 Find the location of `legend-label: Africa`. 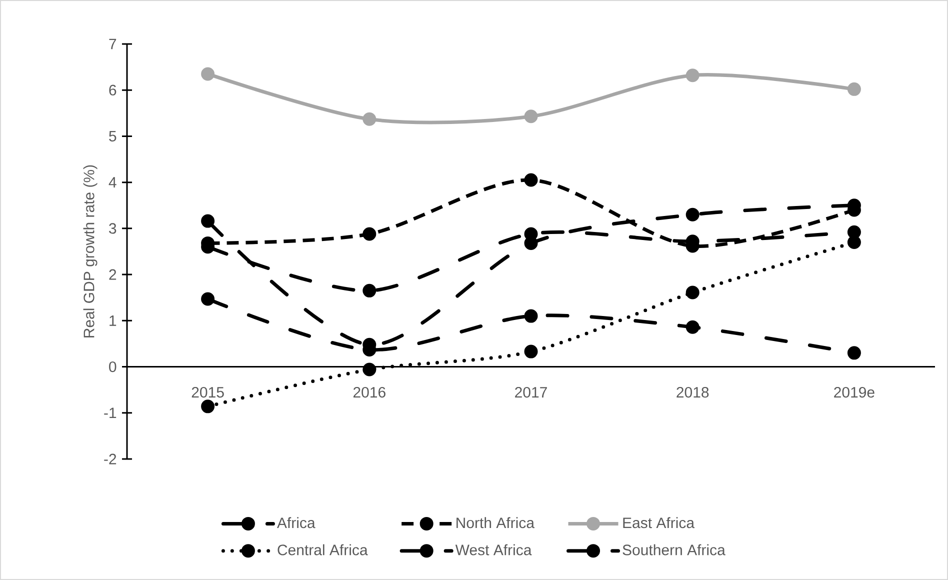

legend-label: Africa is located at coordinates (296, 522).